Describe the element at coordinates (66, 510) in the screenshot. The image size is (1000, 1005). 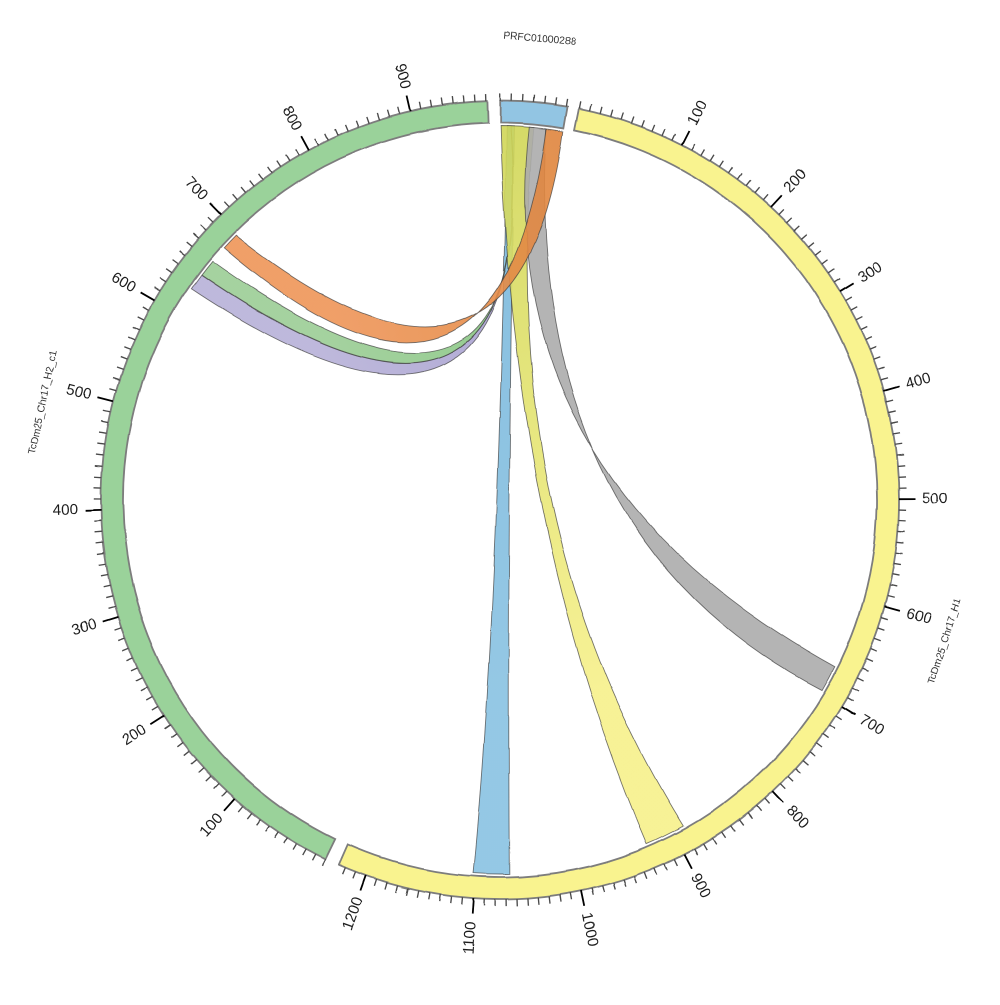
I see `svg-text: 400` at that location.